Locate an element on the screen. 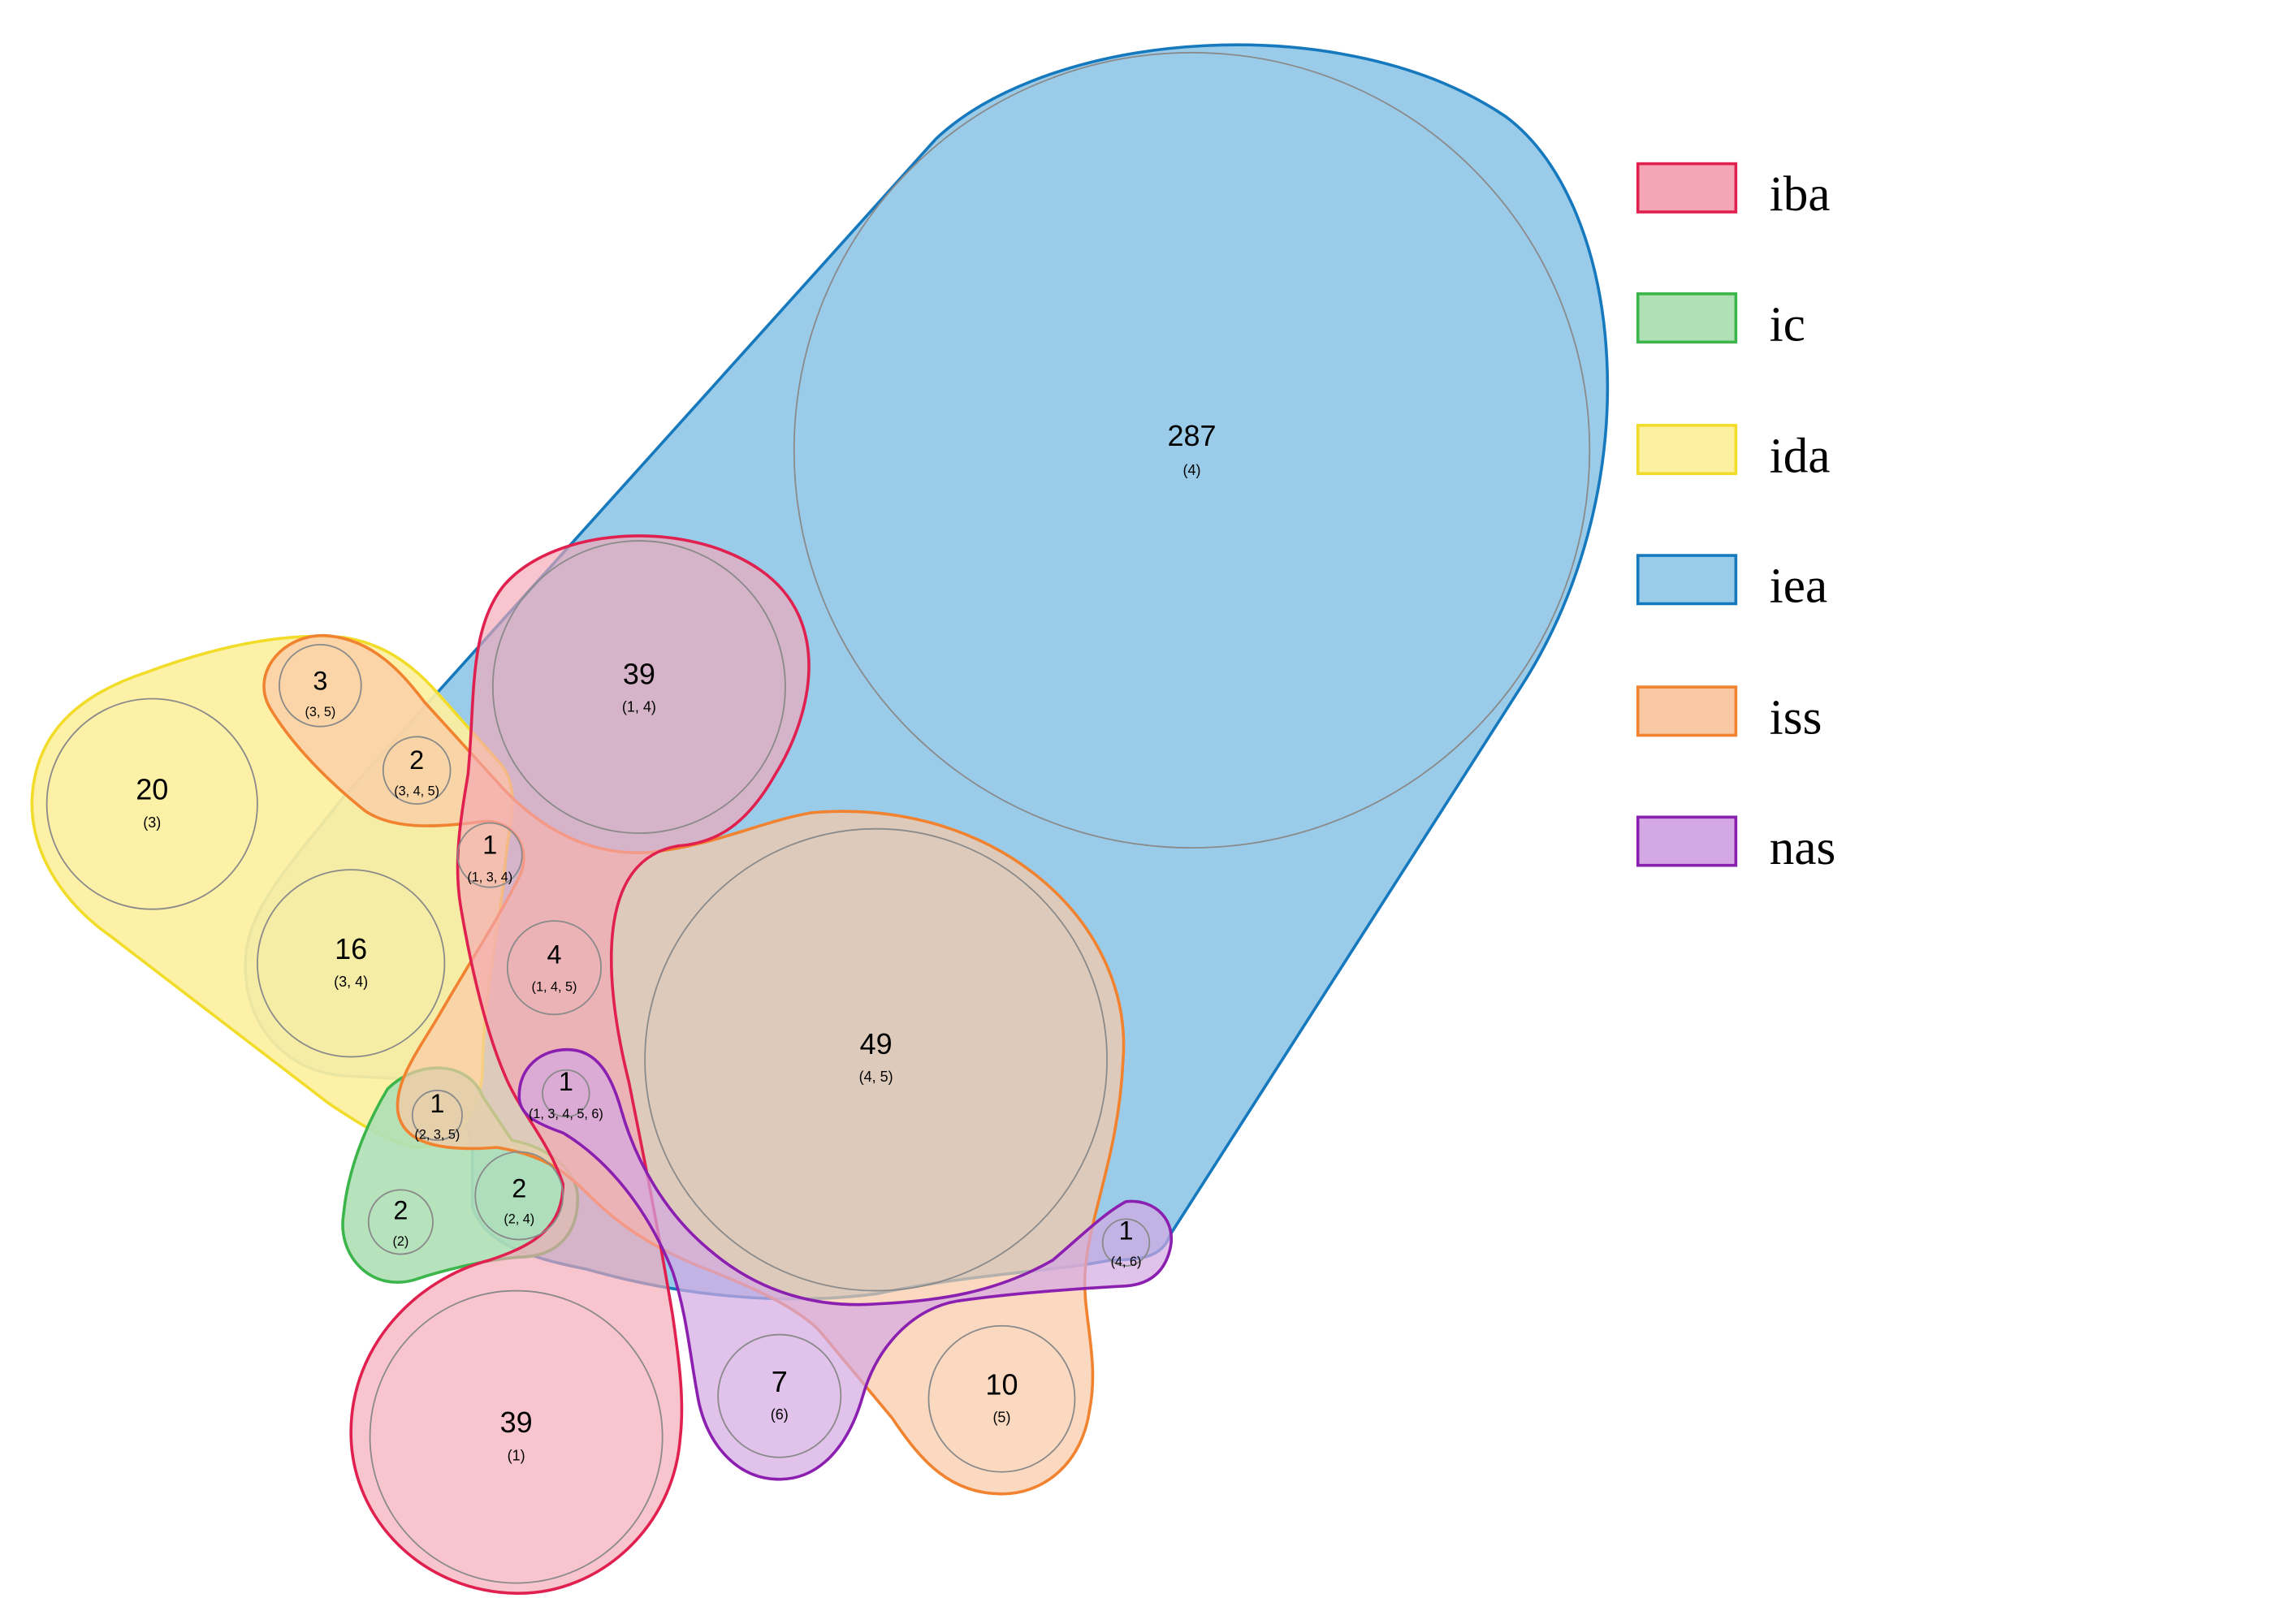  legend-item: iea is located at coordinates (1731, 584).